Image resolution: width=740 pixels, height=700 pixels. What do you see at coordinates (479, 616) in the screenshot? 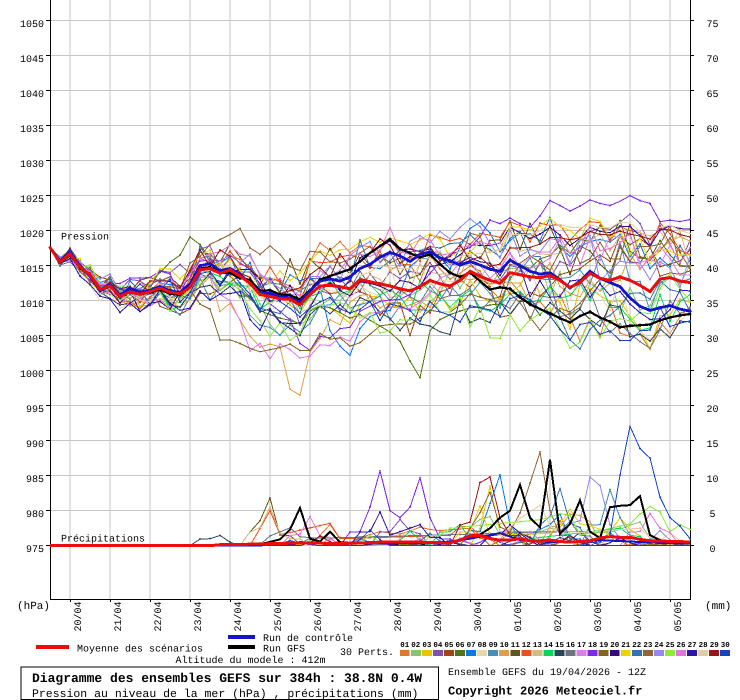
I see `svg-text: 30/04` at bounding box center [479, 616].